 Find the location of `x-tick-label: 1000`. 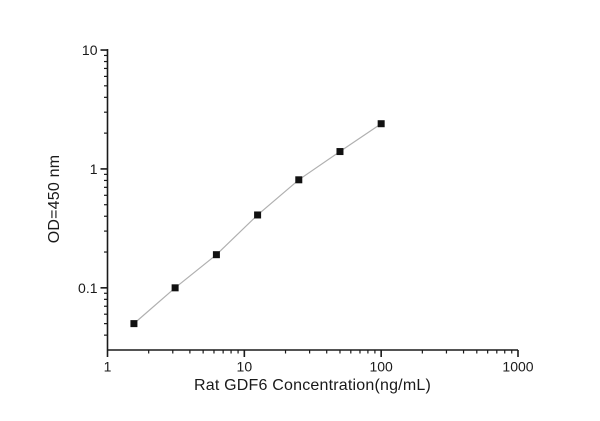

x-tick-label: 1000 is located at coordinates (517, 366).